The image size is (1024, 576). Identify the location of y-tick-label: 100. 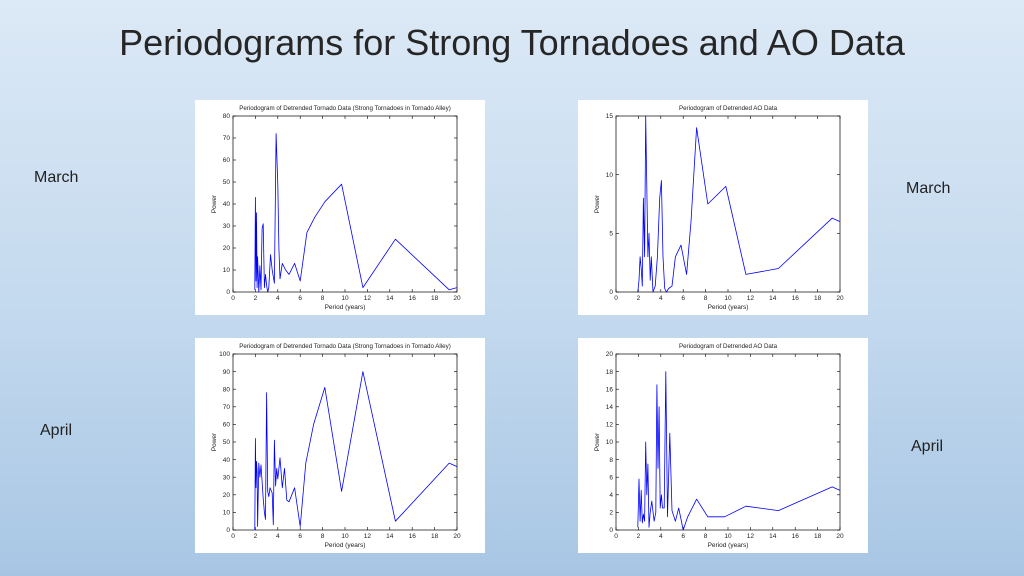
(224, 354).